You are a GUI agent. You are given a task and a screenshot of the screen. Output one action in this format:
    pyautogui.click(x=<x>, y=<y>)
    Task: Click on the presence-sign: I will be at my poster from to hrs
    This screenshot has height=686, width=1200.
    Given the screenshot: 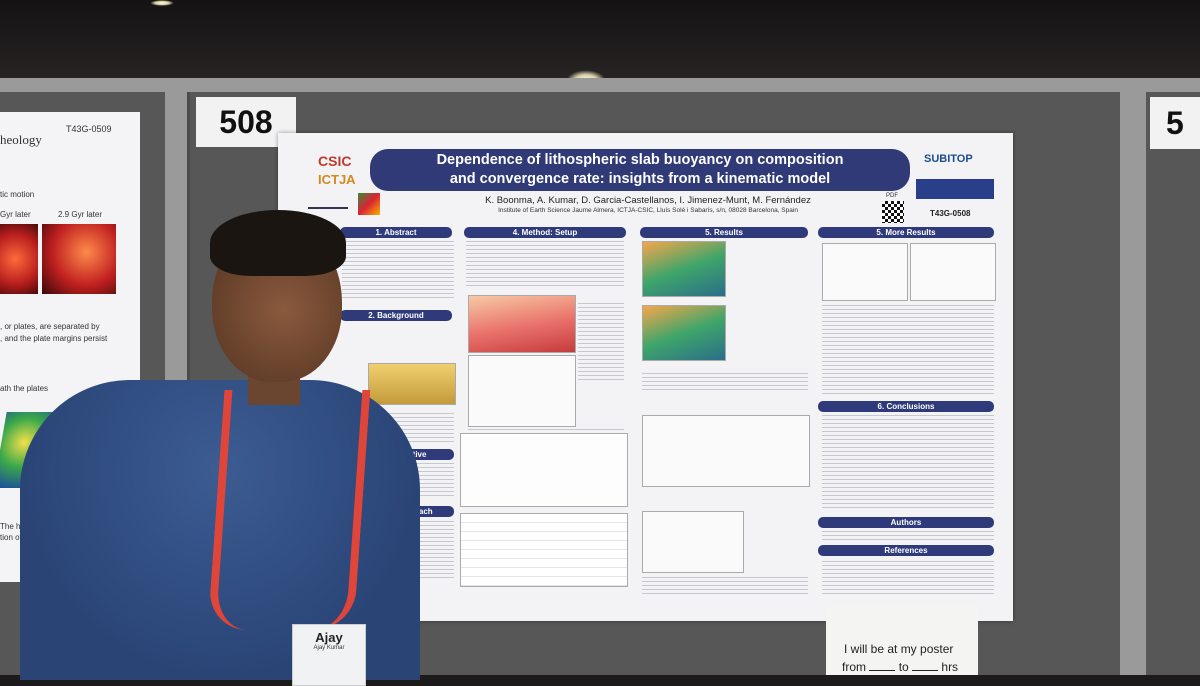 What is the action you would take?
    pyautogui.click(x=902, y=640)
    